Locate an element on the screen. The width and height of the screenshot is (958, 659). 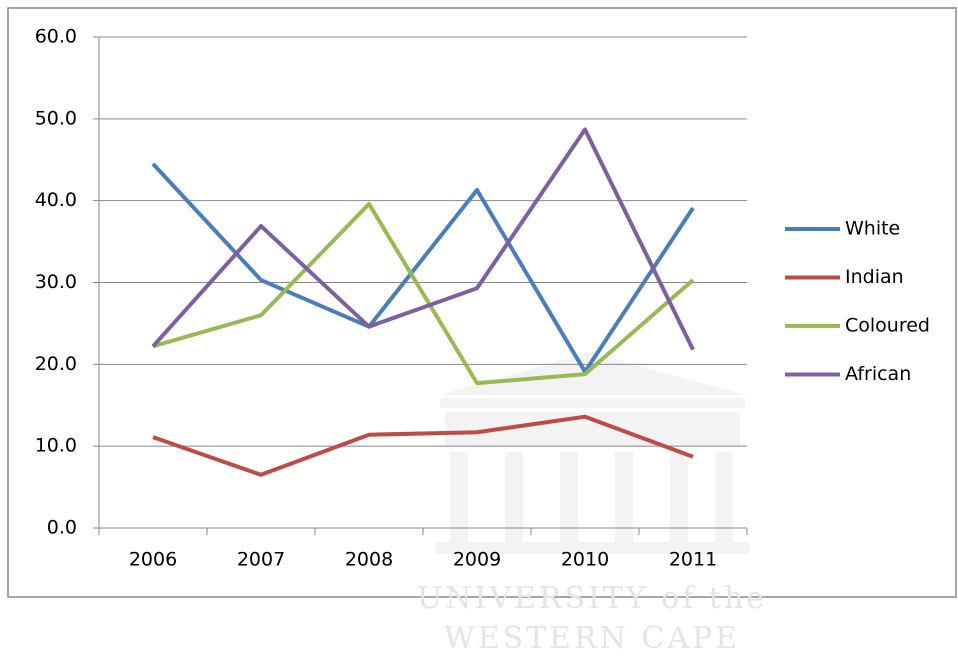
legend-label: African is located at coordinates (878, 374).